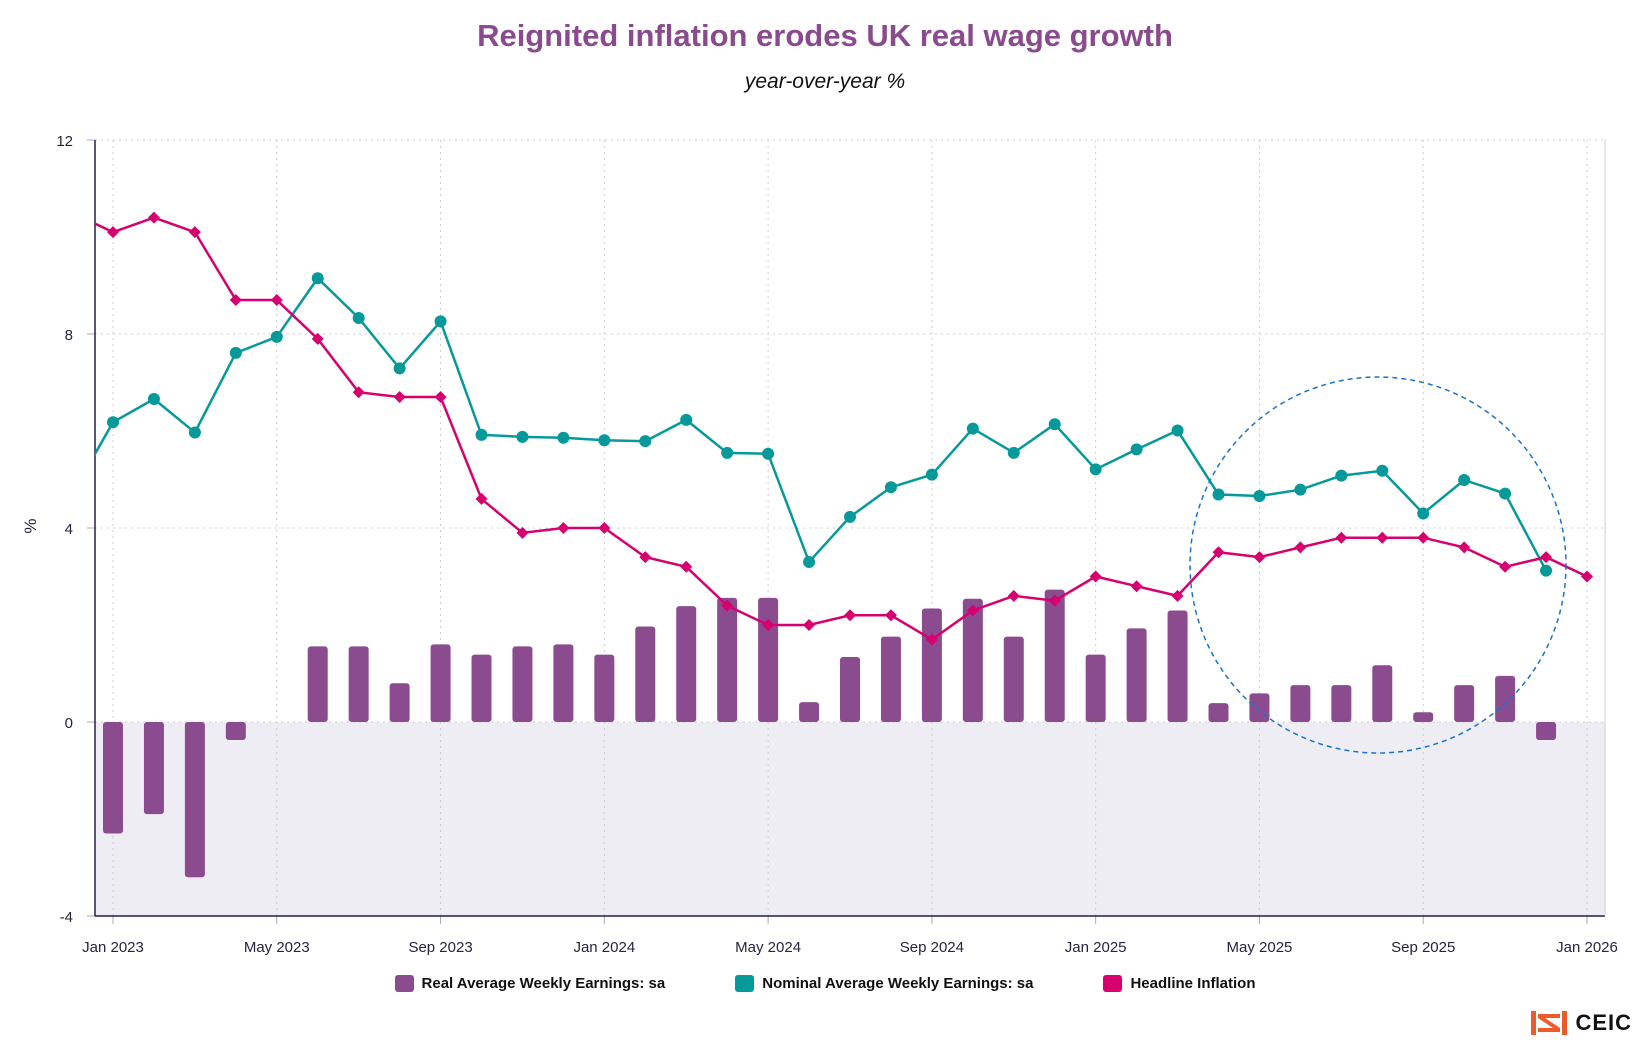 The image size is (1650, 1050). Describe the element at coordinates (1096, 947) in the screenshot. I see `x-tick-label: Jan 2025` at that location.